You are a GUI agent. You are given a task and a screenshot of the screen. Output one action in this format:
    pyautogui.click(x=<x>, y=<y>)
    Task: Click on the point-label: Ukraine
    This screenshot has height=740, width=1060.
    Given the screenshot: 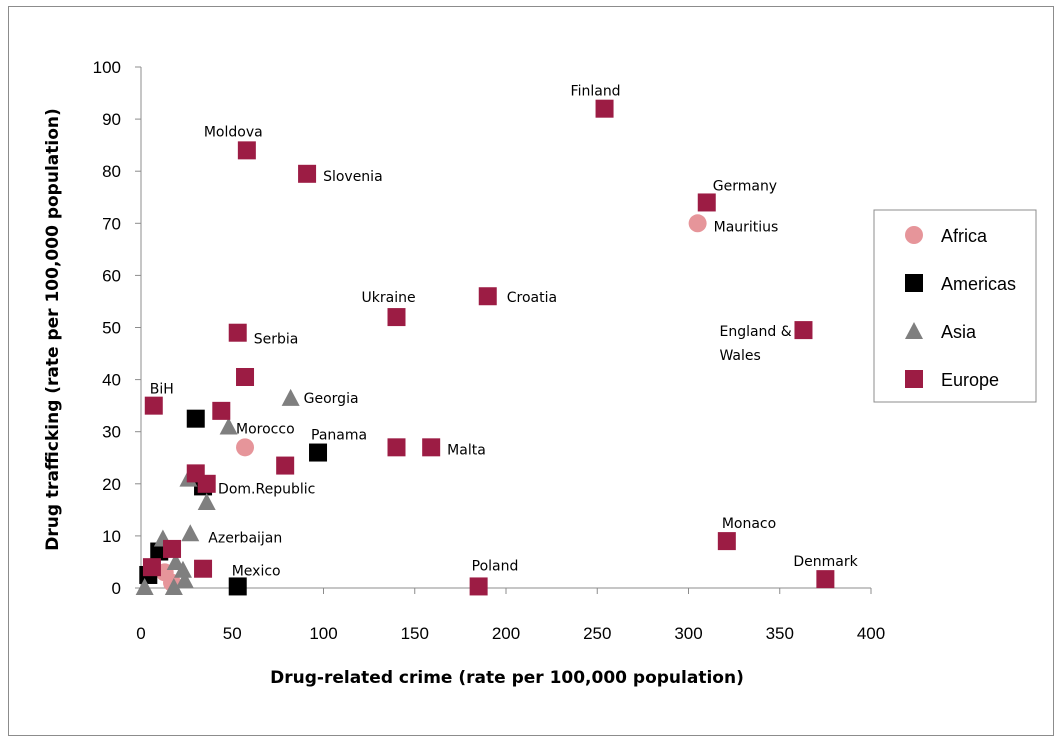 What is the action you would take?
    pyautogui.click(x=389, y=298)
    